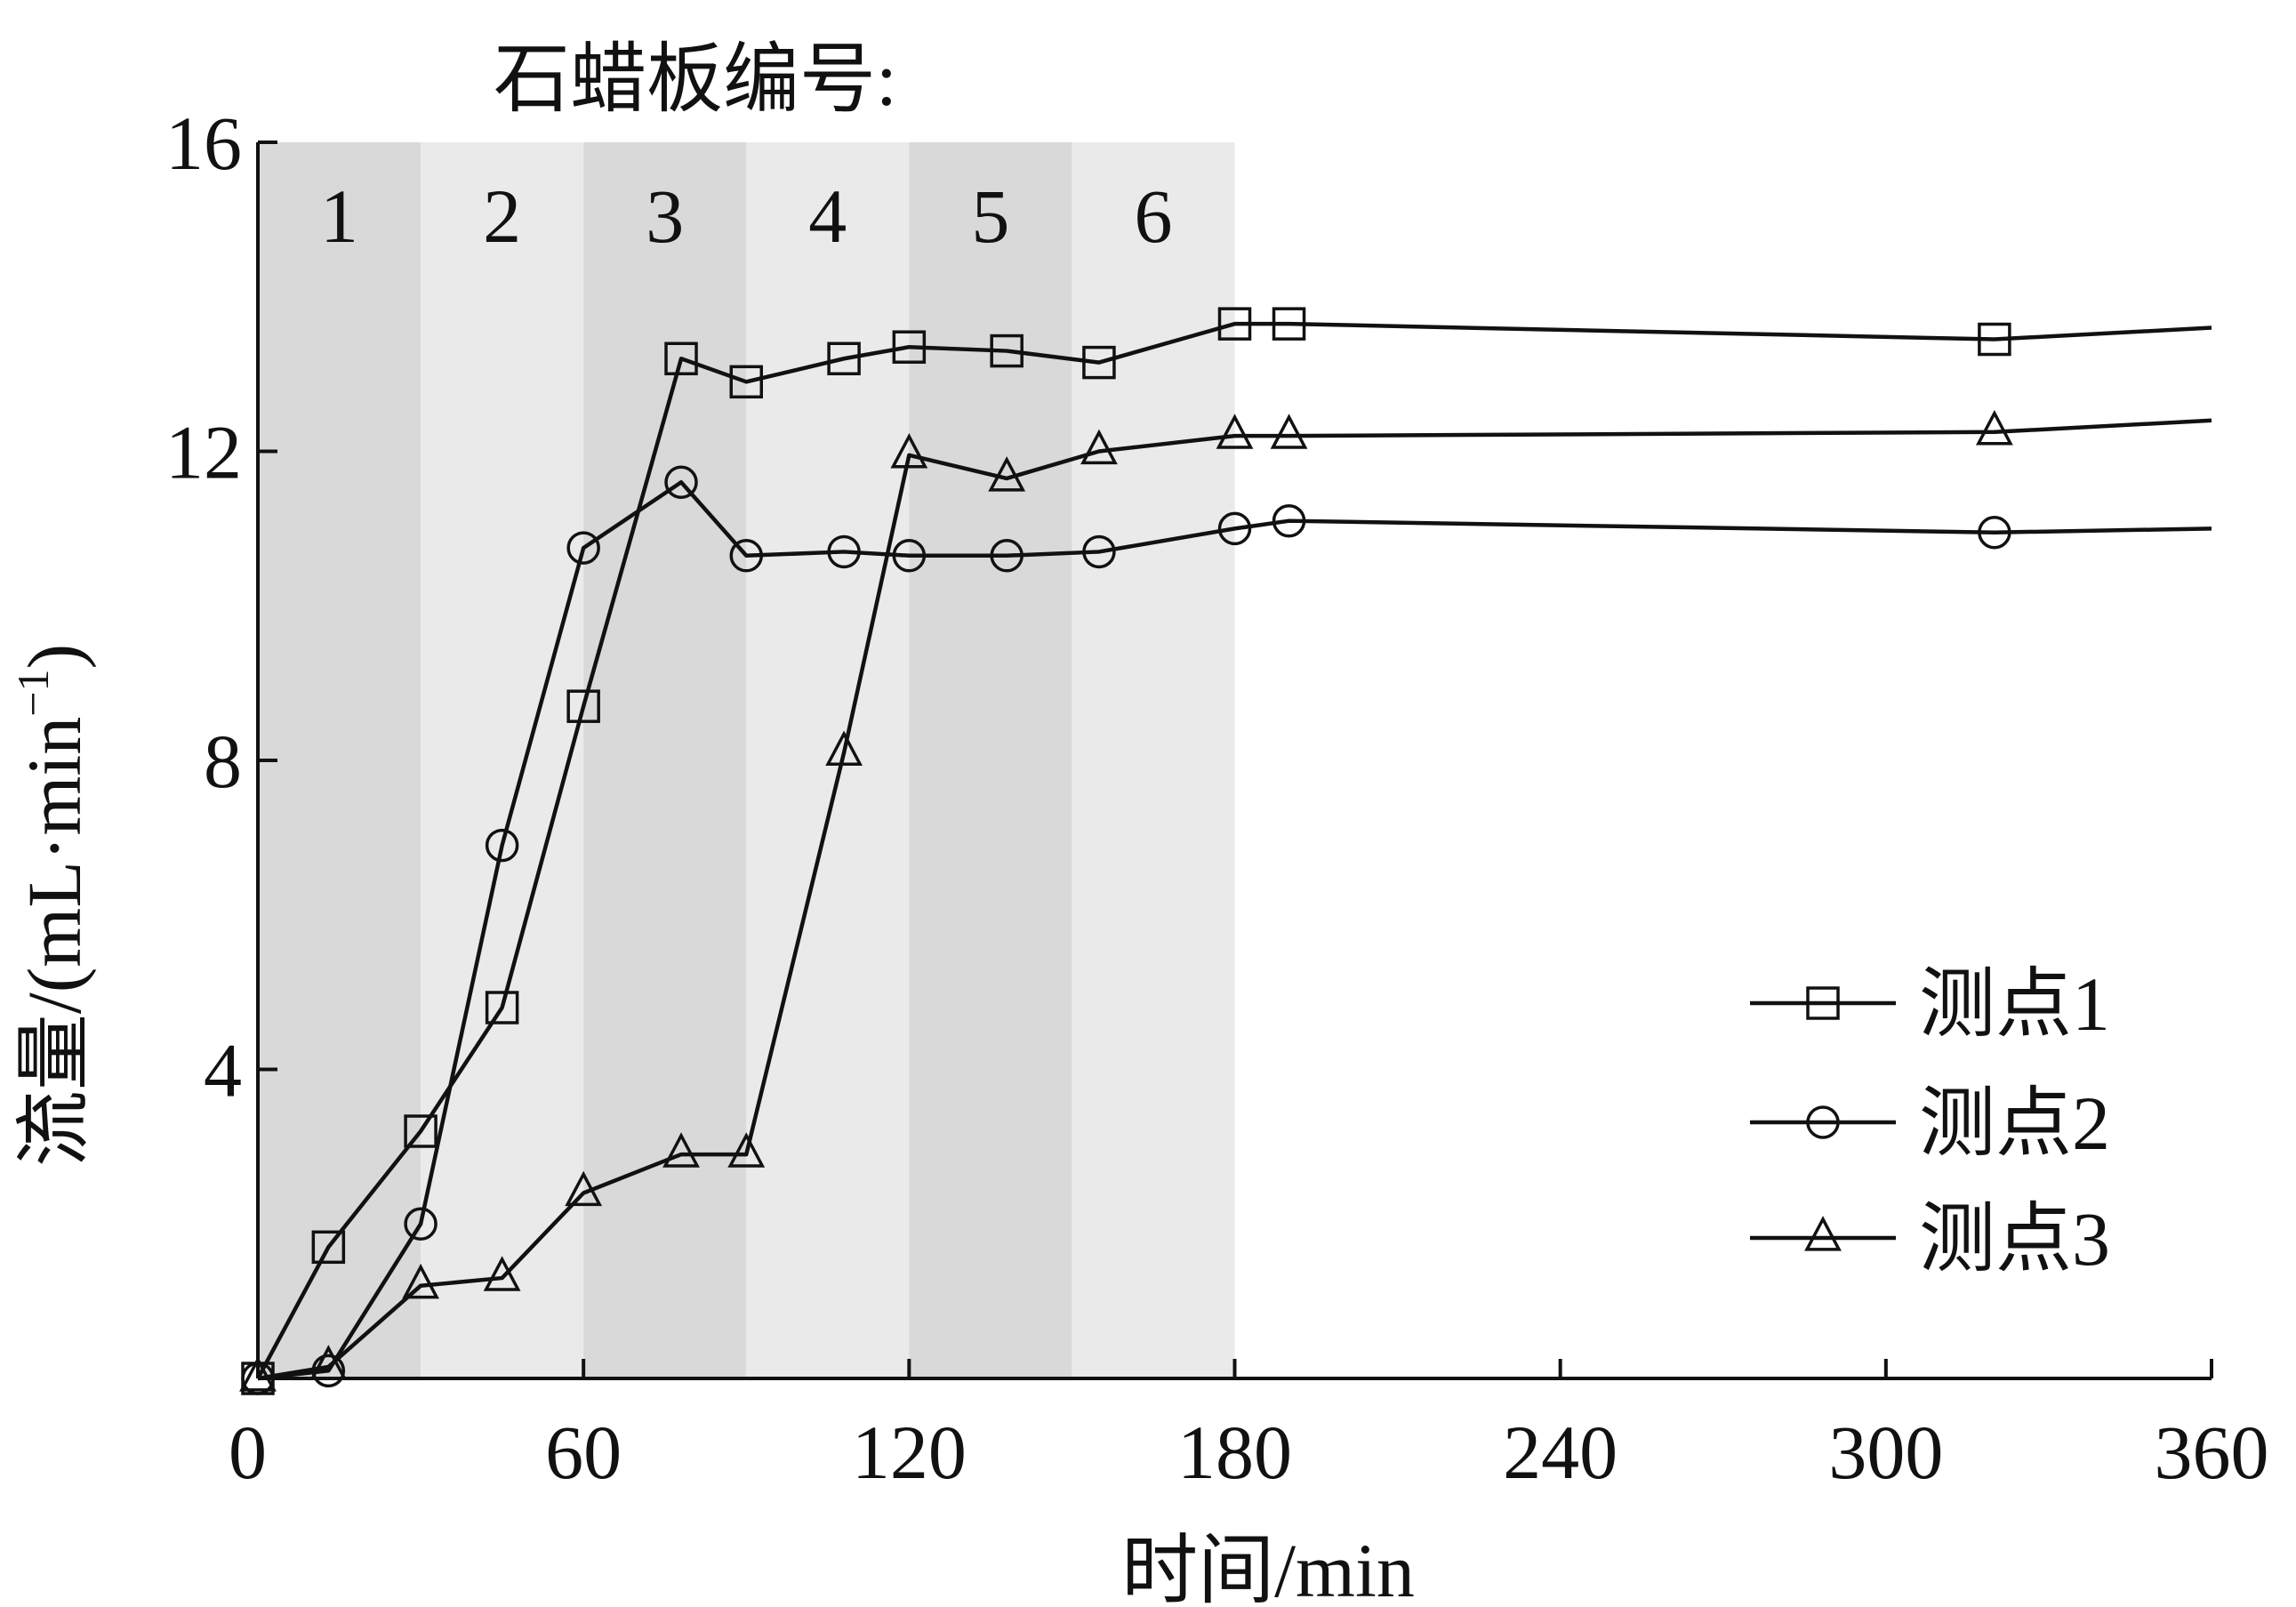 Image resolution: width=2296 pixels, height=1607 pixels. Describe the element at coordinates (54, 657) in the screenshot. I see `y-axis-label-close: )` at that location.